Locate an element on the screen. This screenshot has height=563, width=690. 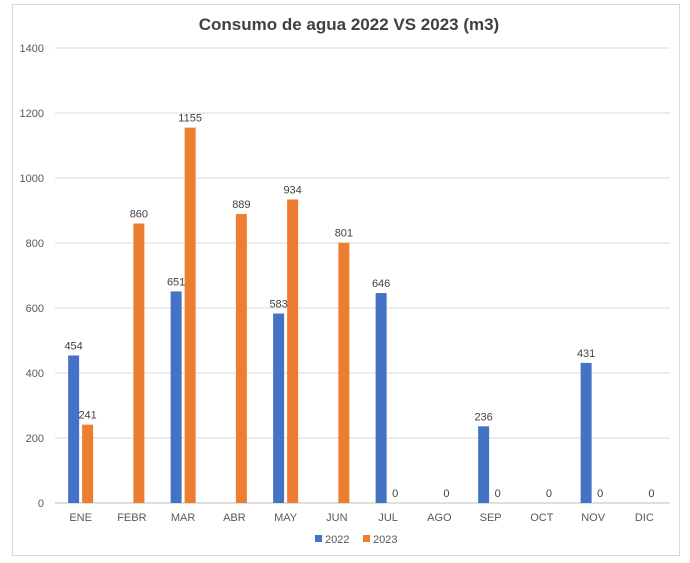
x-tick-label: MAR is located at coordinates (183, 518).